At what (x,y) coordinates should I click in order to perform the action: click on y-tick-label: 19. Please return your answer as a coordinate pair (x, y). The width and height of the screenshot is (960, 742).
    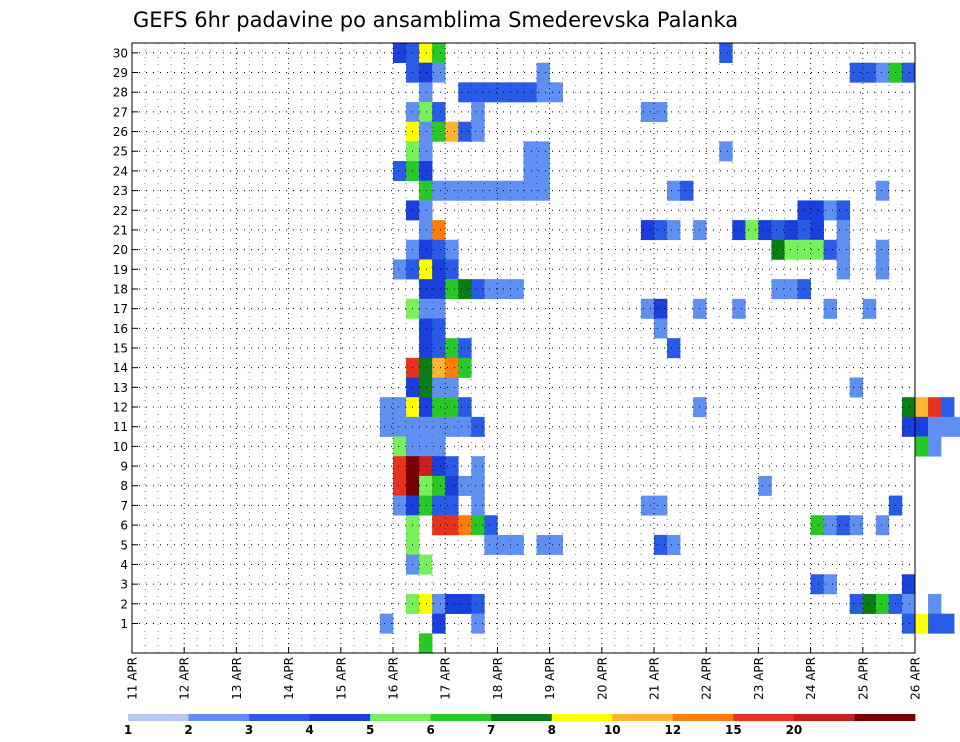
    Looking at the image, I should click on (120, 270).